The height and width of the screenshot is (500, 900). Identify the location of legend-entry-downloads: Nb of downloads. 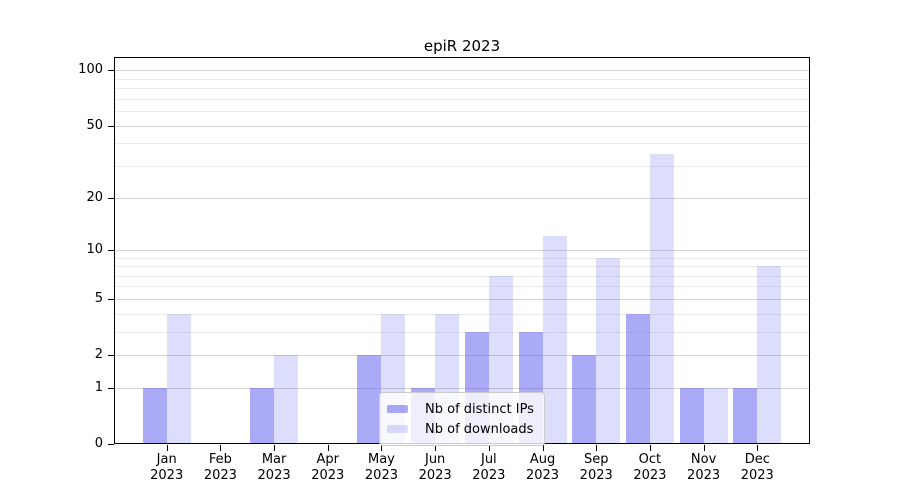
(460, 429).